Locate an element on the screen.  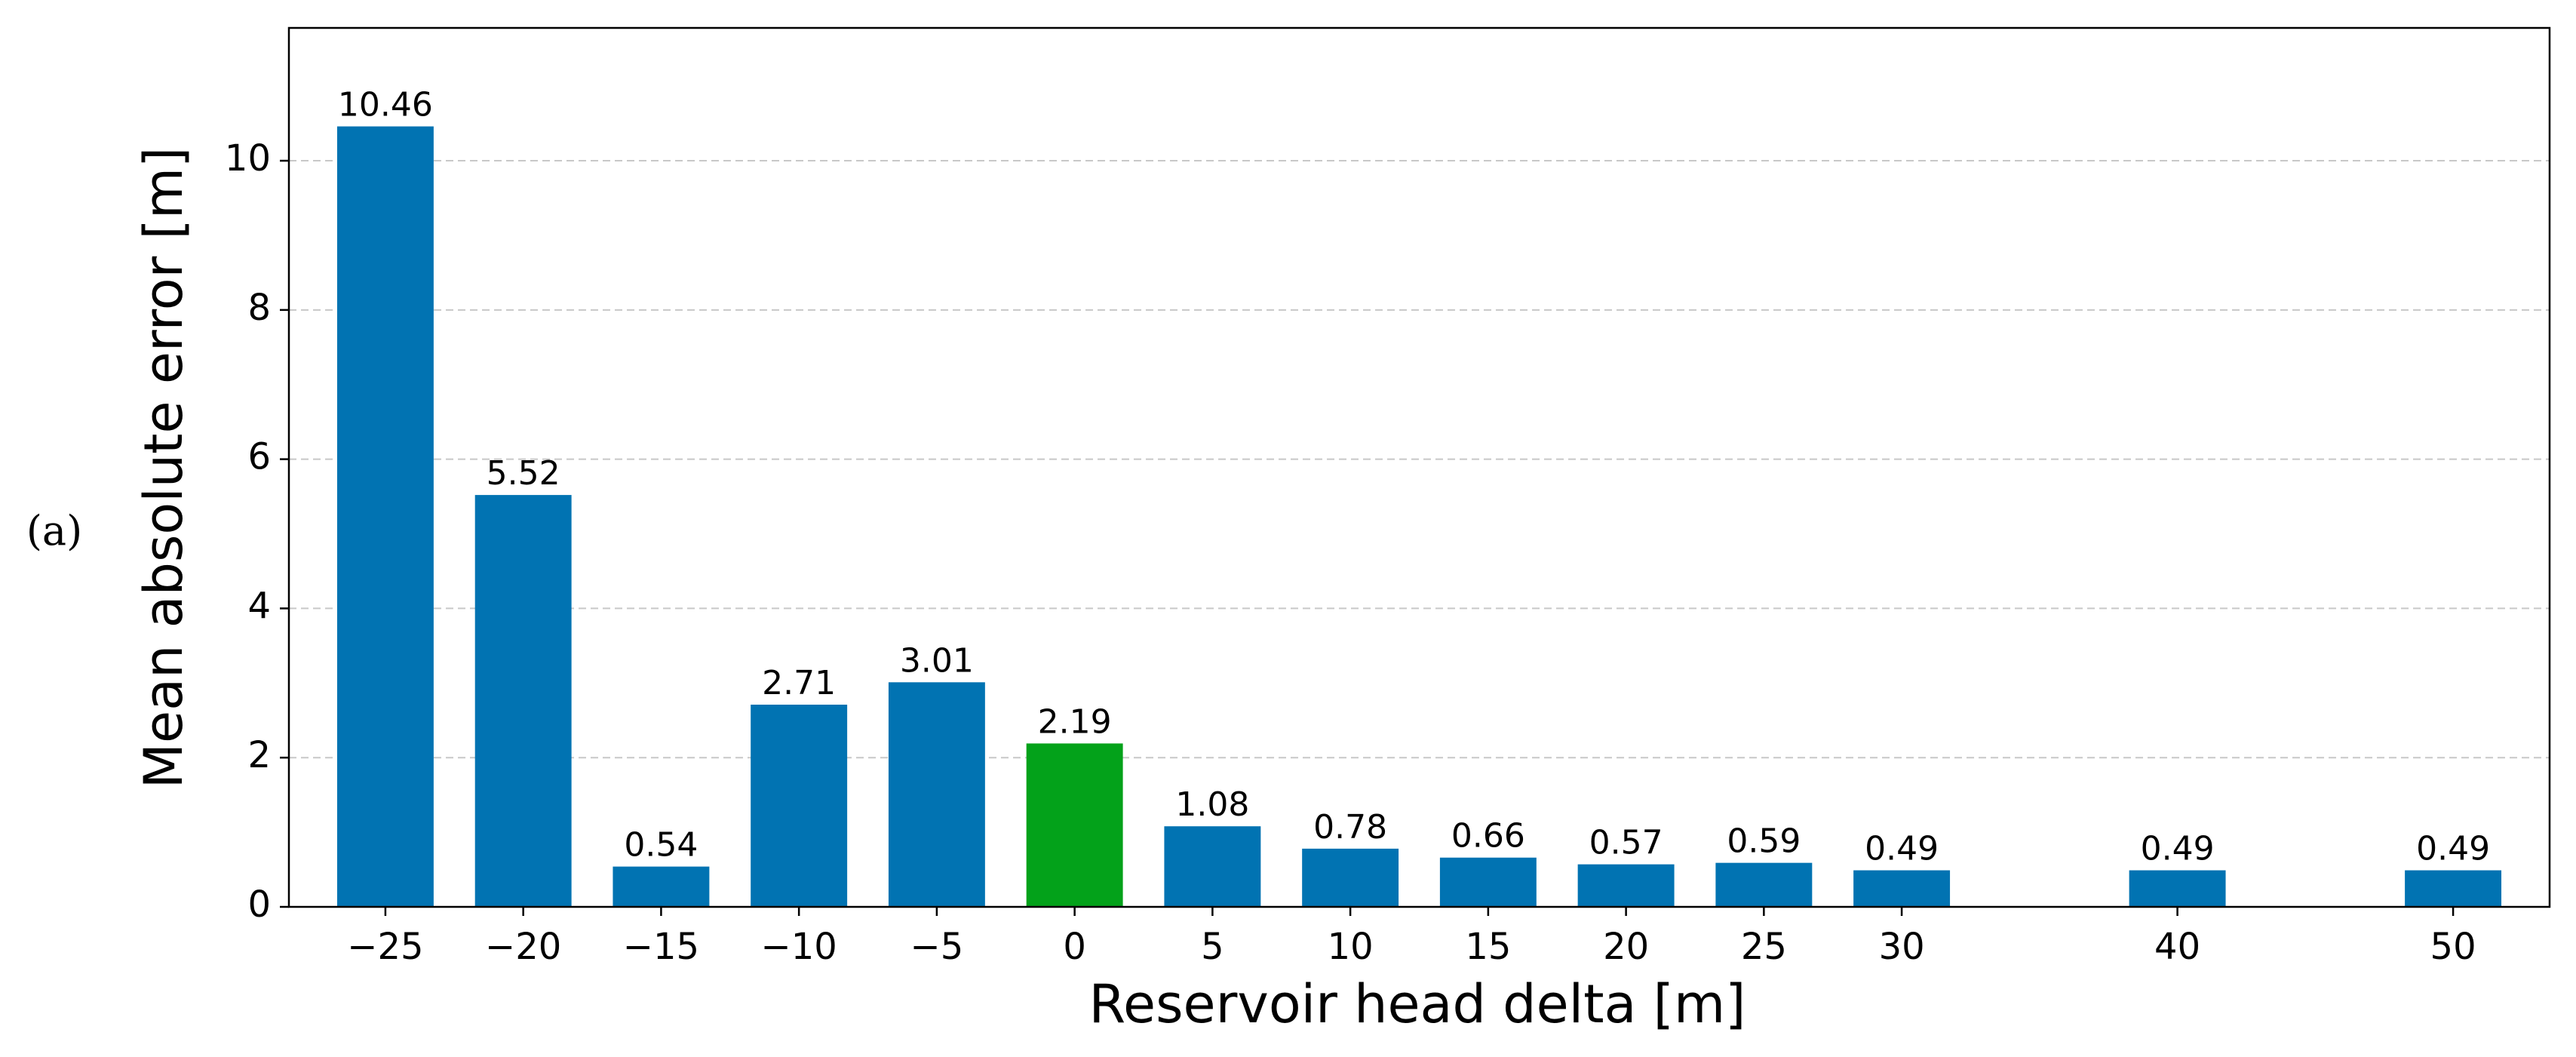
value-label: 5.52 is located at coordinates (523, 473).